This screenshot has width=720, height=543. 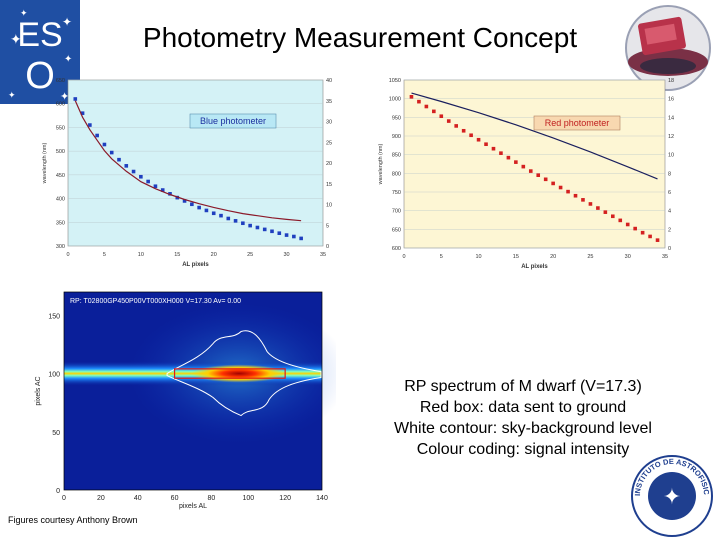 I want to click on caption-line: Colour coding: signal intensity, so click(x=523, y=449).